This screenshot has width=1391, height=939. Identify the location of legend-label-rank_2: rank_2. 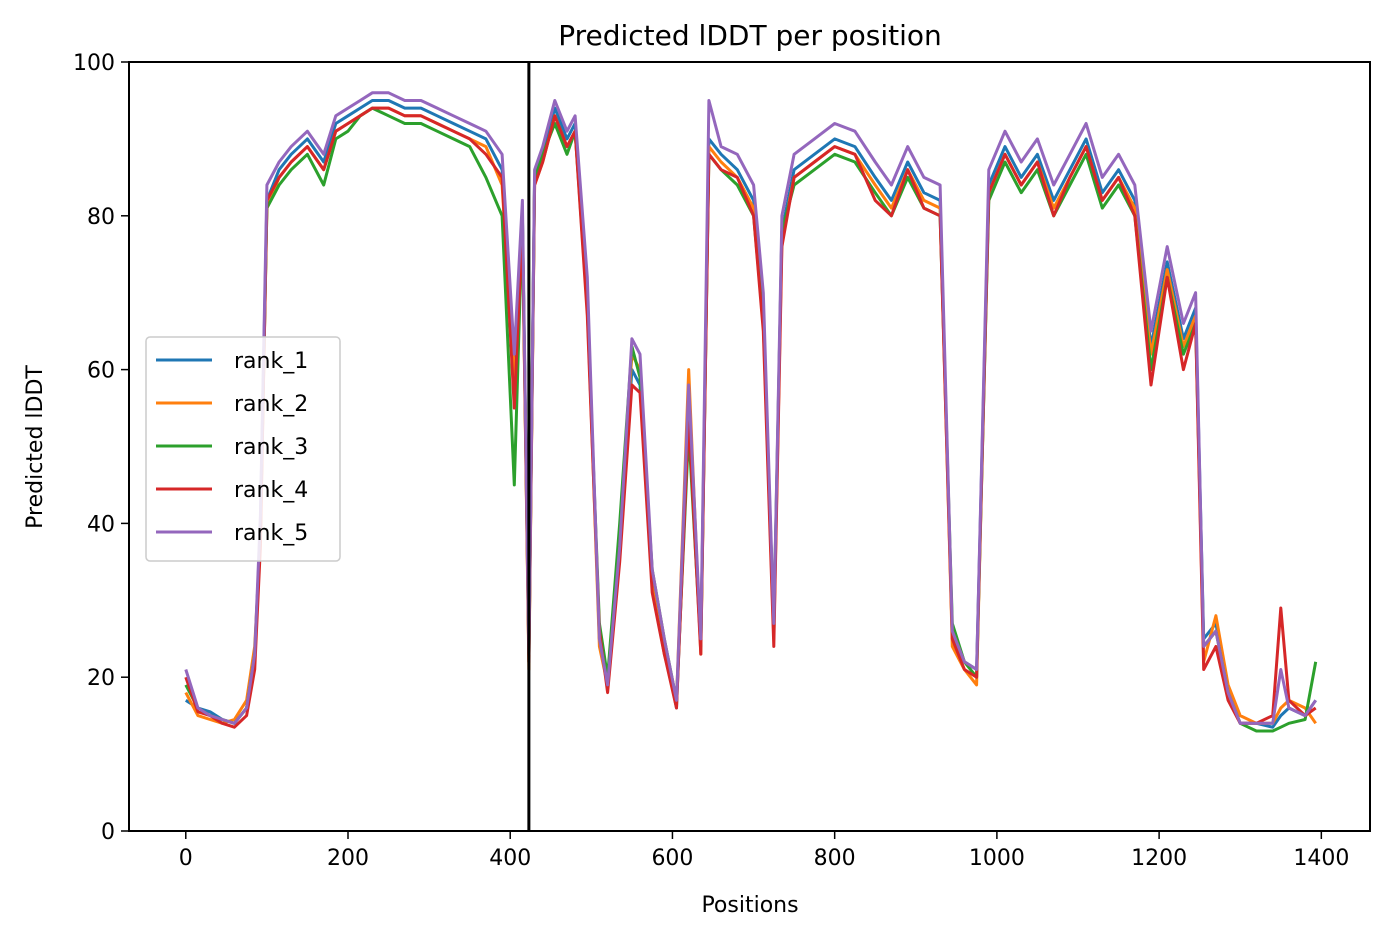
(271, 404).